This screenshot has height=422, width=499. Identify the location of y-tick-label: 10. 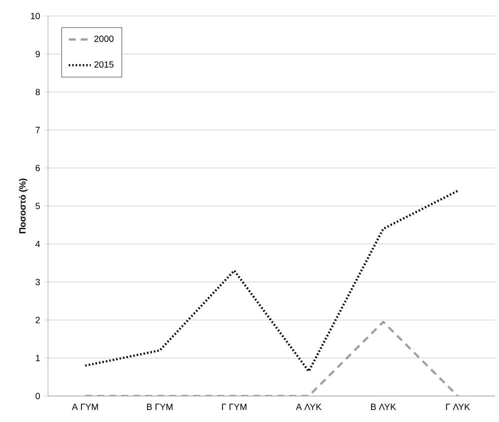
(35, 16).